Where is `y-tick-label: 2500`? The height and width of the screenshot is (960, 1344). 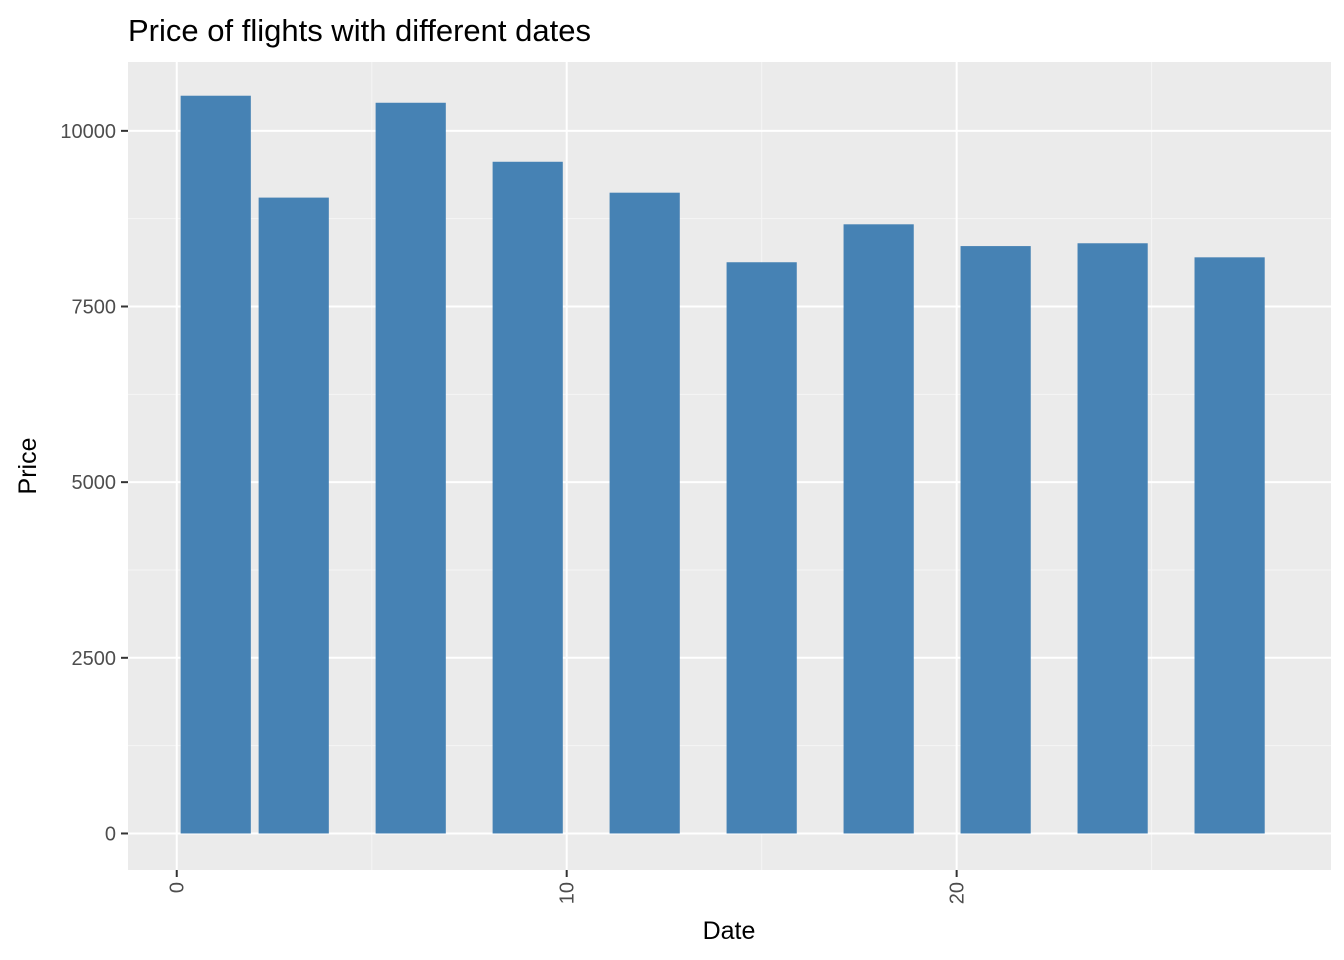 y-tick-label: 2500 is located at coordinates (94, 659).